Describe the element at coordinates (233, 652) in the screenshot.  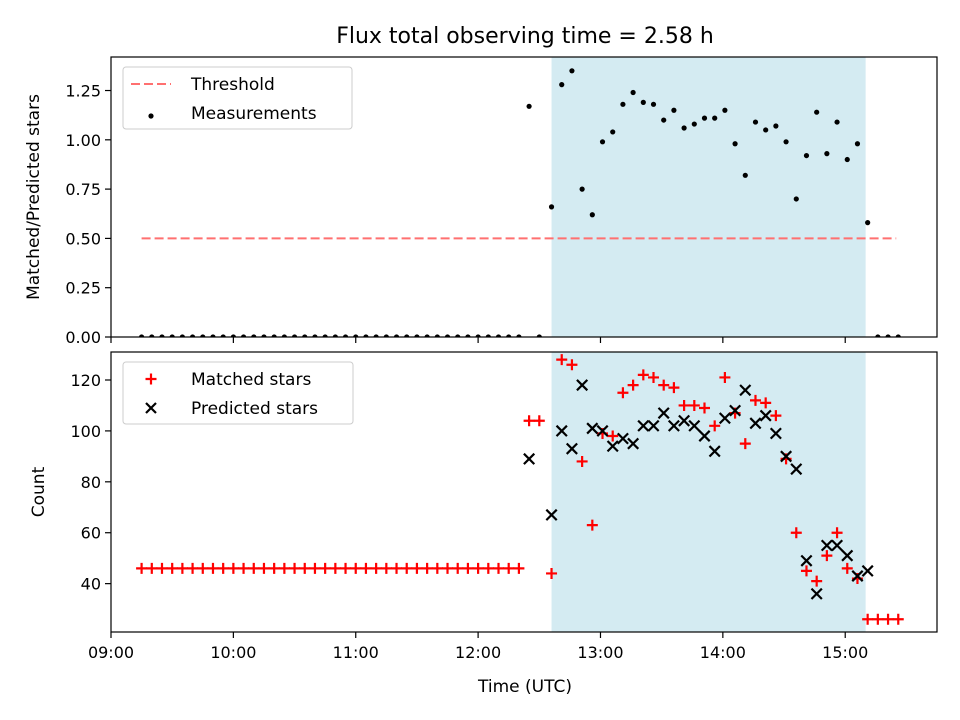
I see `x-tick-label: 10:00` at that location.